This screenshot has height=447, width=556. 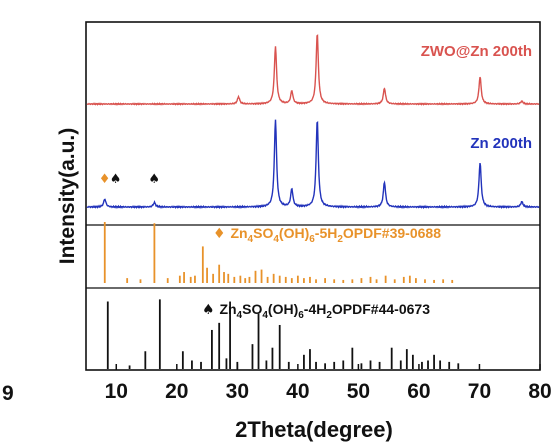 What do you see at coordinates (479, 391) in the screenshot?
I see `x-tick-label: 70` at bounding box center [479, 391].